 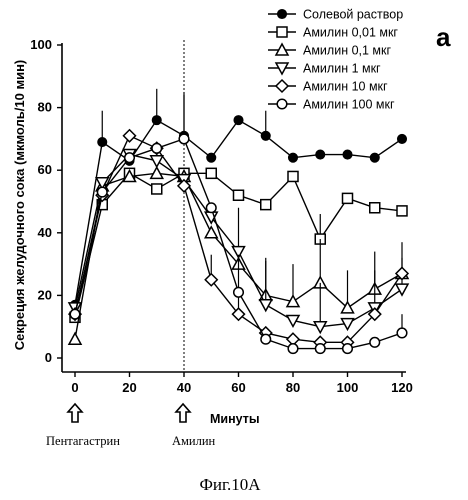 What do you see at coordinates (129, 387) in the screenshot?
I see `x-tick-label: 20` at bounding box center [129, 387].